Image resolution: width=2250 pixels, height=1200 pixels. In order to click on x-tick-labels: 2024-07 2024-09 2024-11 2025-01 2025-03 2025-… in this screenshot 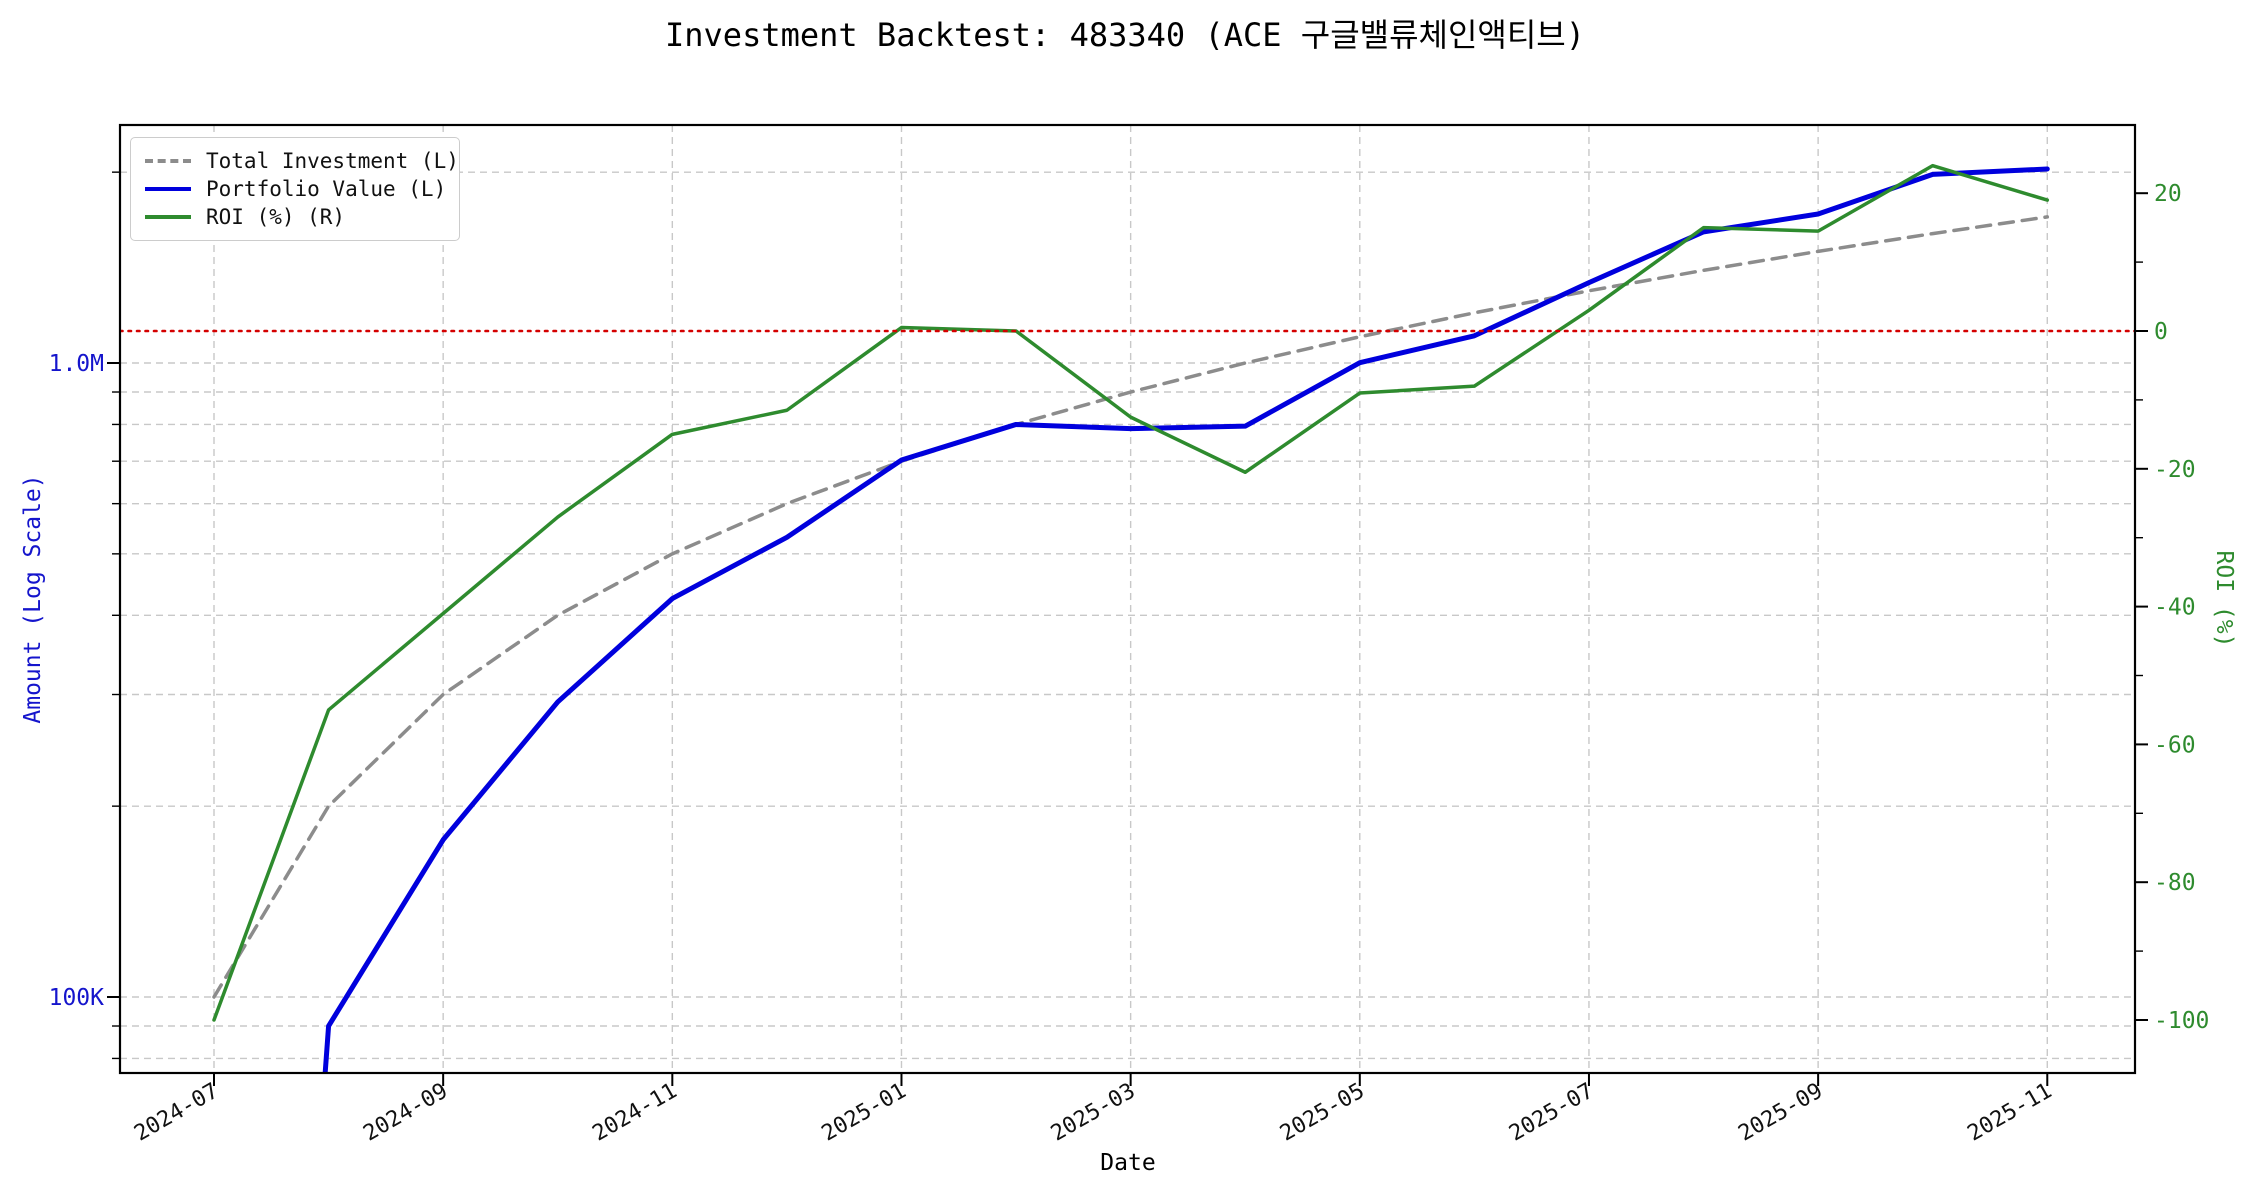, I will do `click(1093, 1113)`.